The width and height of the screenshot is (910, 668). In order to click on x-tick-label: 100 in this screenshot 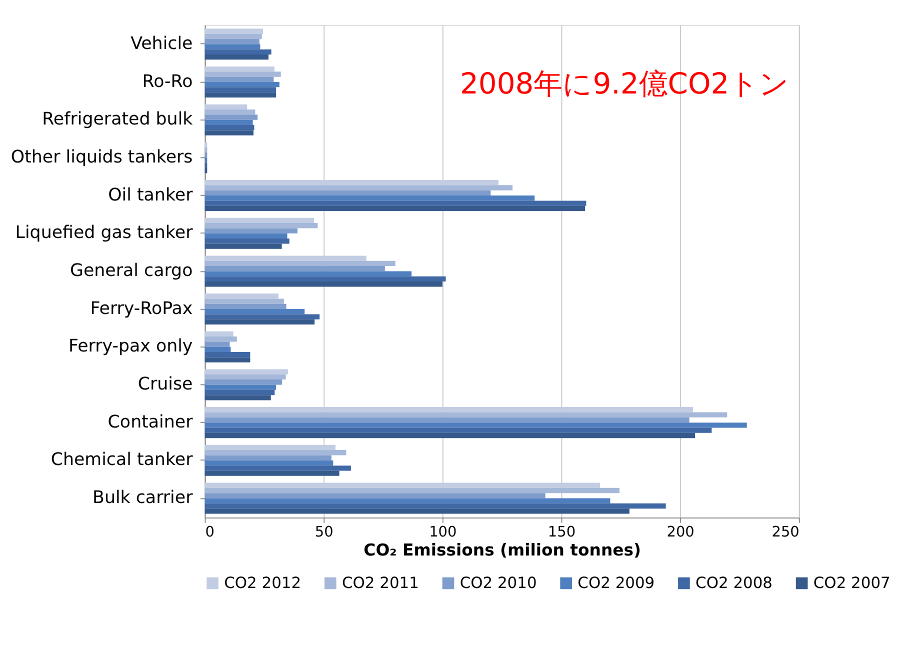, I will do `click(443, 532)`.